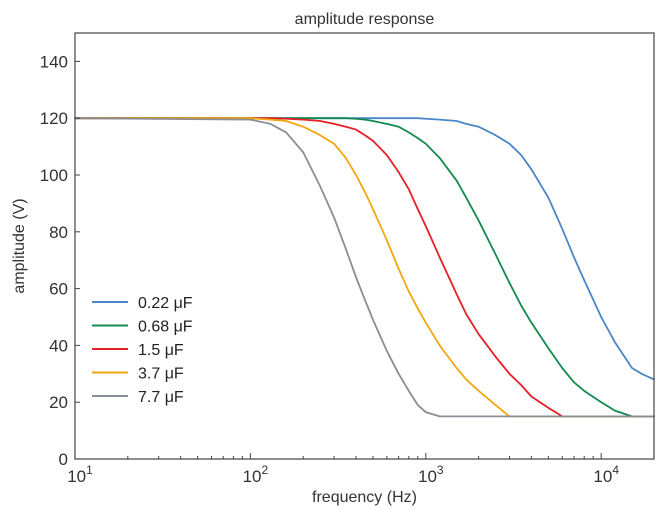 The image size is (656, 510). I want to click on y-tick-label: 0, so click(63, 459).